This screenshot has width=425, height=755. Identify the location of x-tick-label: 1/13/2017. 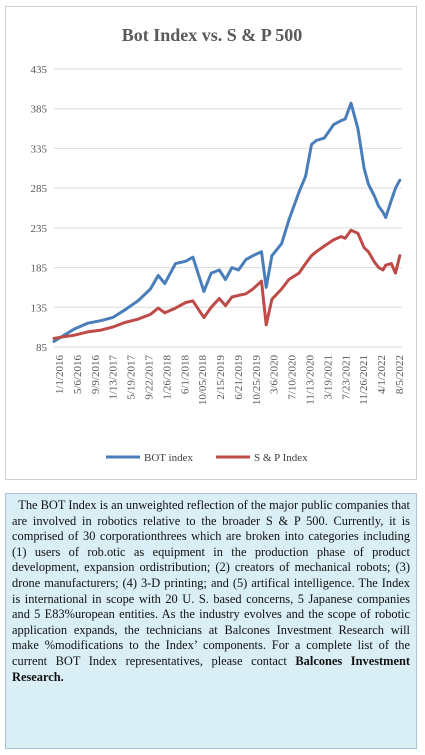
(114, 377).